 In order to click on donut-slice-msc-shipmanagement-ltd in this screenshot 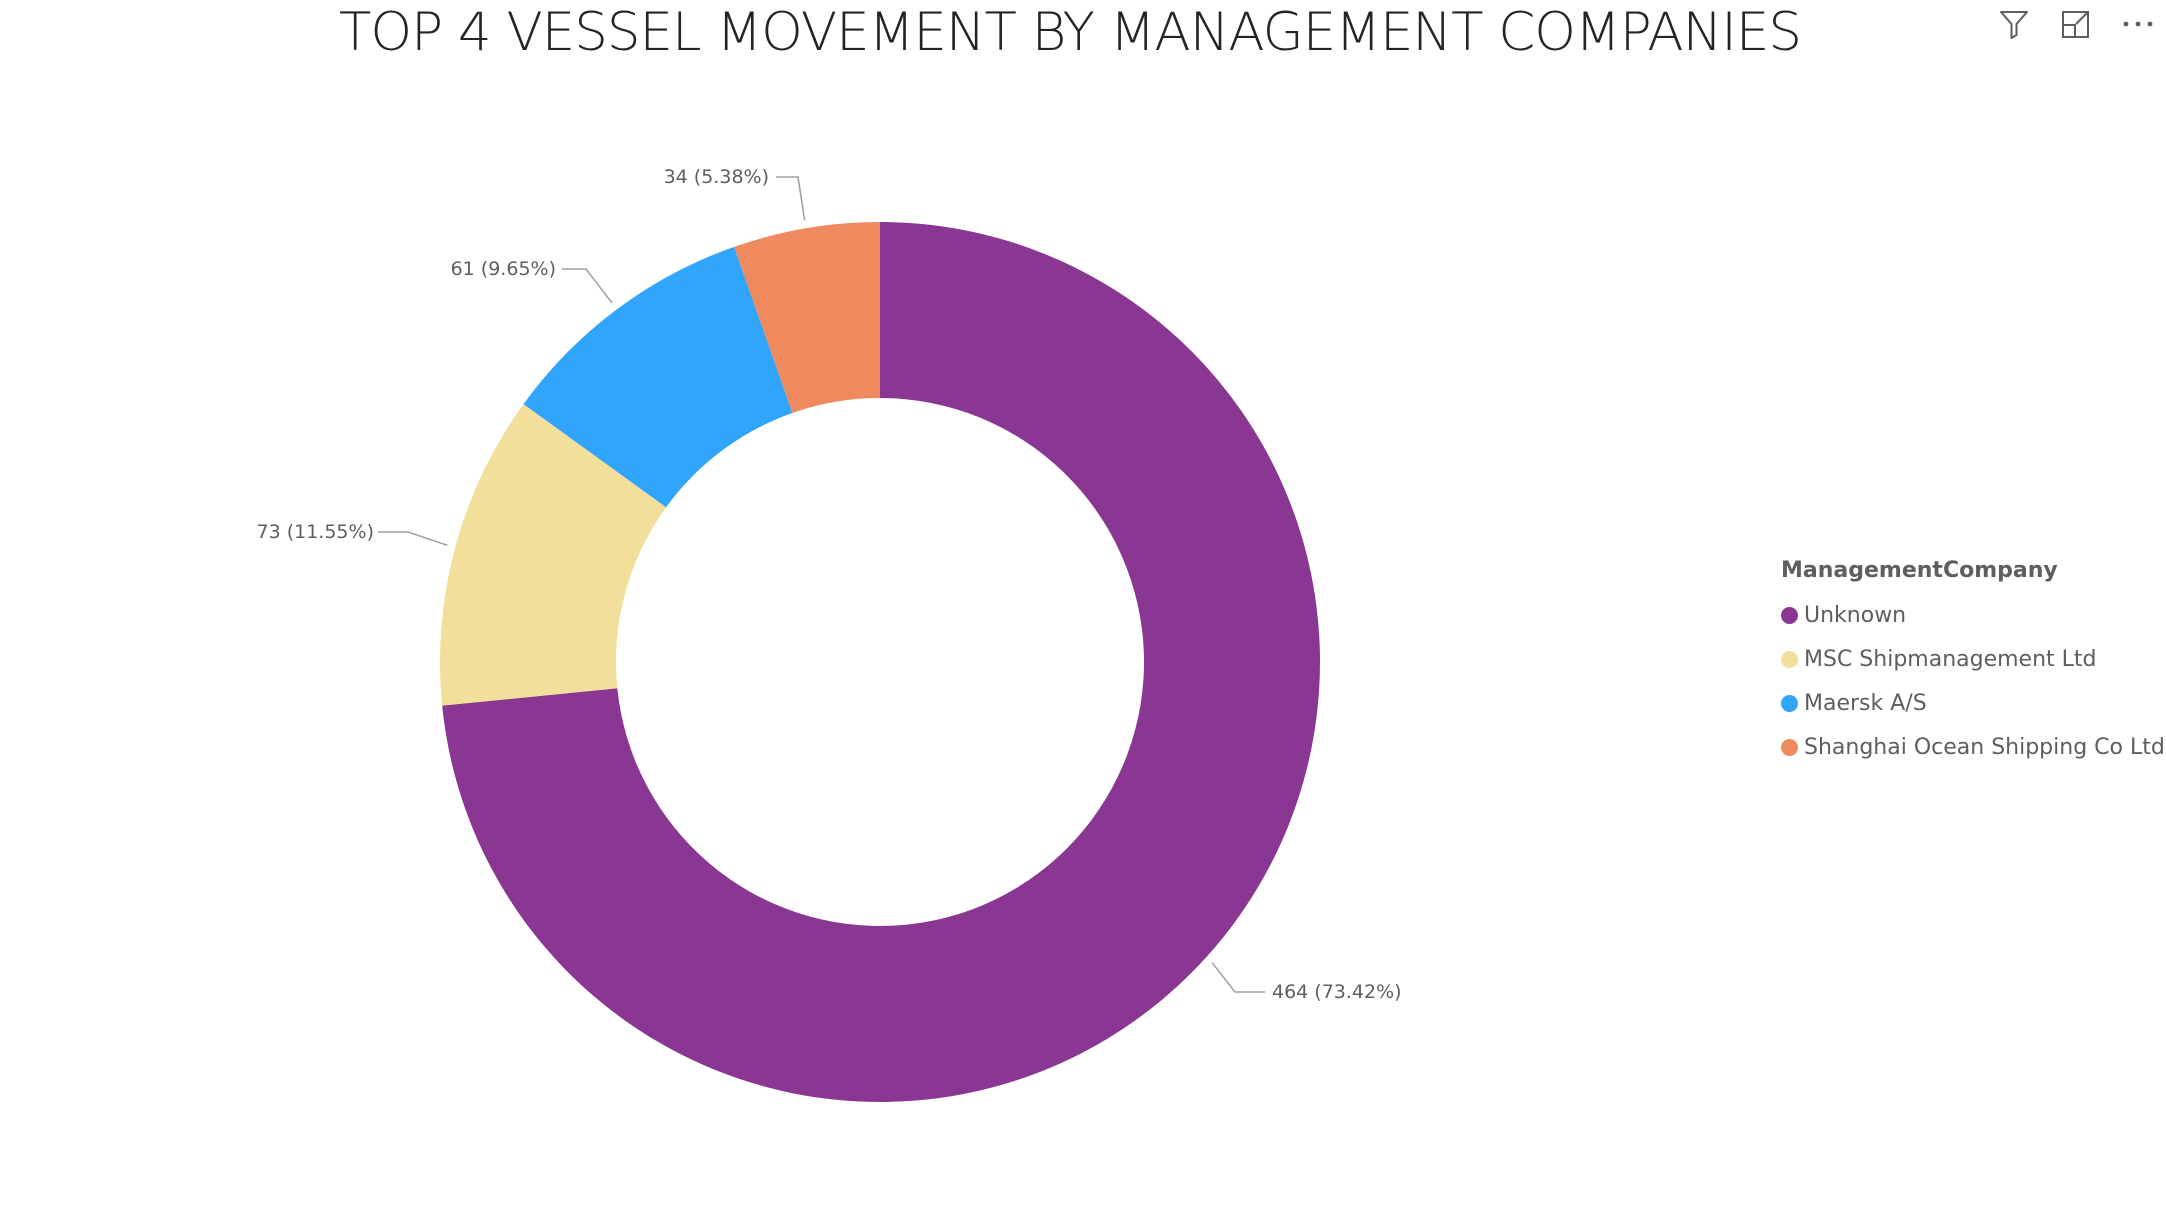, I will do `click(553, 555)`.